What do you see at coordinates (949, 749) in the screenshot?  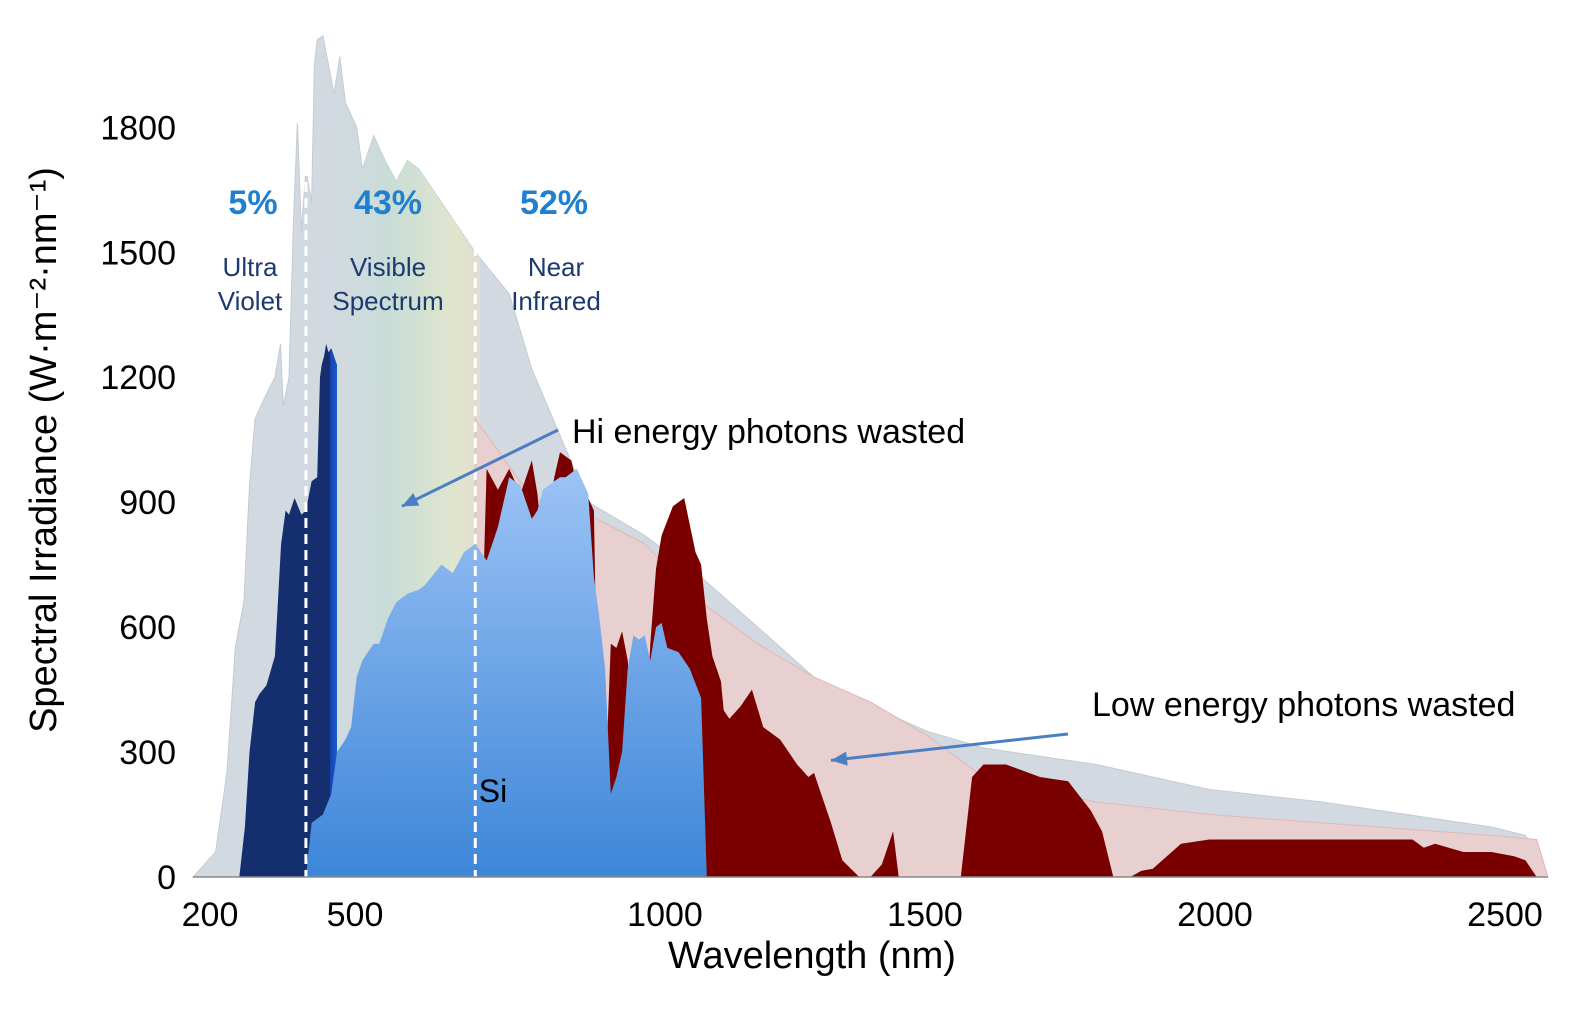 I see `annotation-low-energy-arrow` at bounding box center [949, 749].